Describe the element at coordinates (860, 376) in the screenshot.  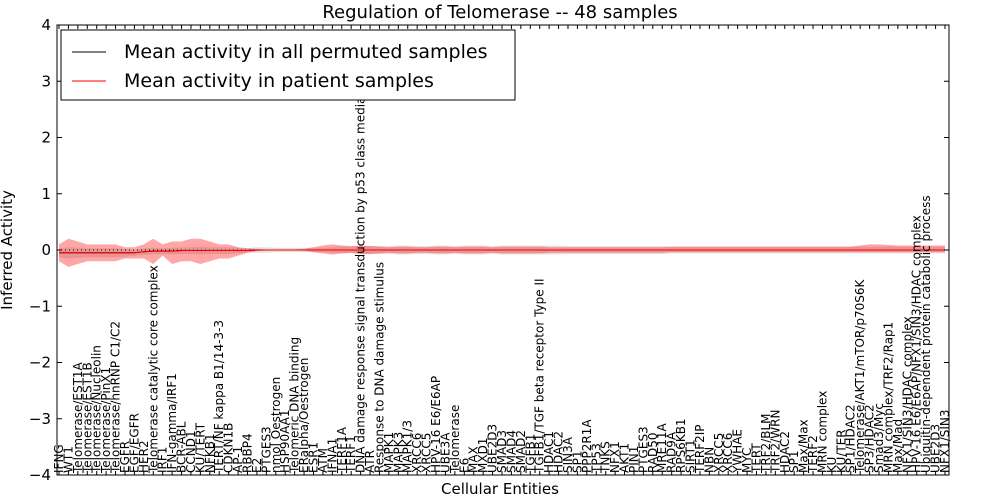
I see `x-tick-label: Telomerase/AKT1/mTOR/p70S6K` at that location.